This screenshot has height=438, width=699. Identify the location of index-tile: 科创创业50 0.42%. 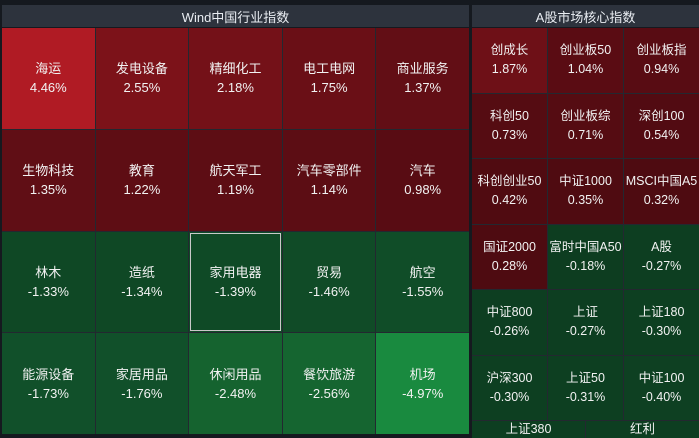
(509, 191).